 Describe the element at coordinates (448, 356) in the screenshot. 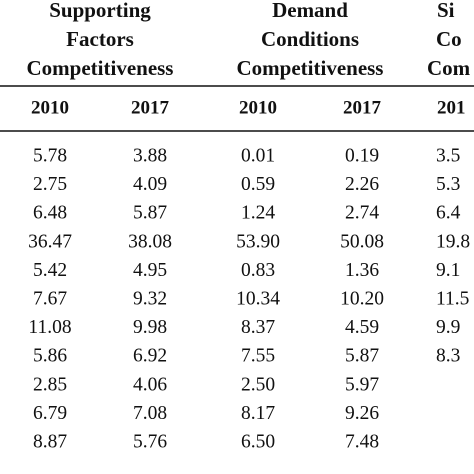

I see `table-cell: 8.3` at that location.